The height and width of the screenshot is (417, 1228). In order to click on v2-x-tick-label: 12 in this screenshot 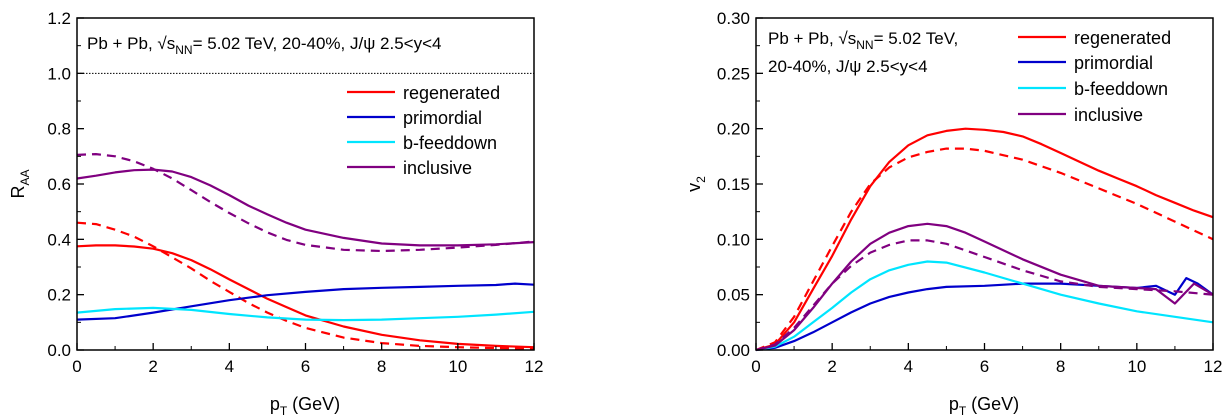, I will do `click(1213, 366)`.